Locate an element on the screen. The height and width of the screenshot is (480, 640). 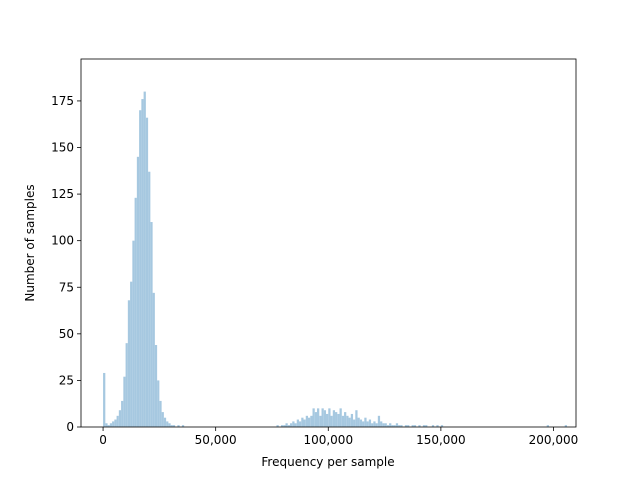
y-tick-label: 25 is located at coordinates (66, 380).